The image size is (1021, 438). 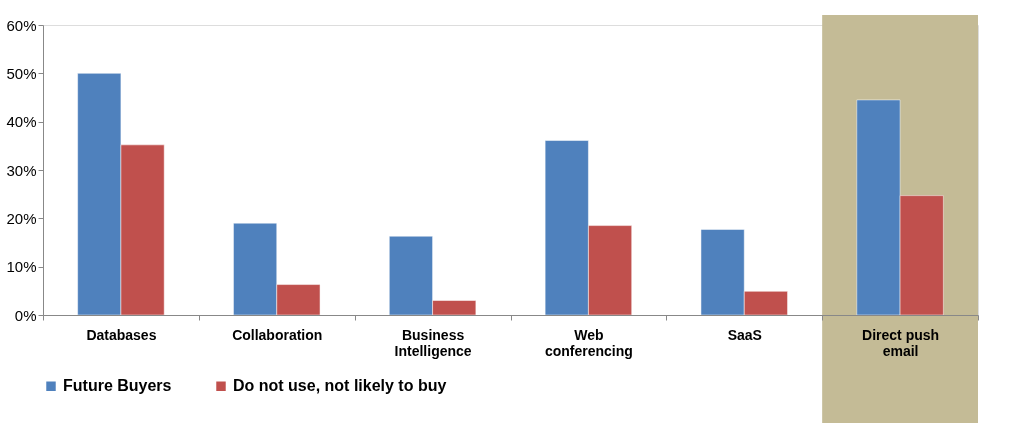 I want to click on y-tick-label: 20%, so click(x=21, y=218).